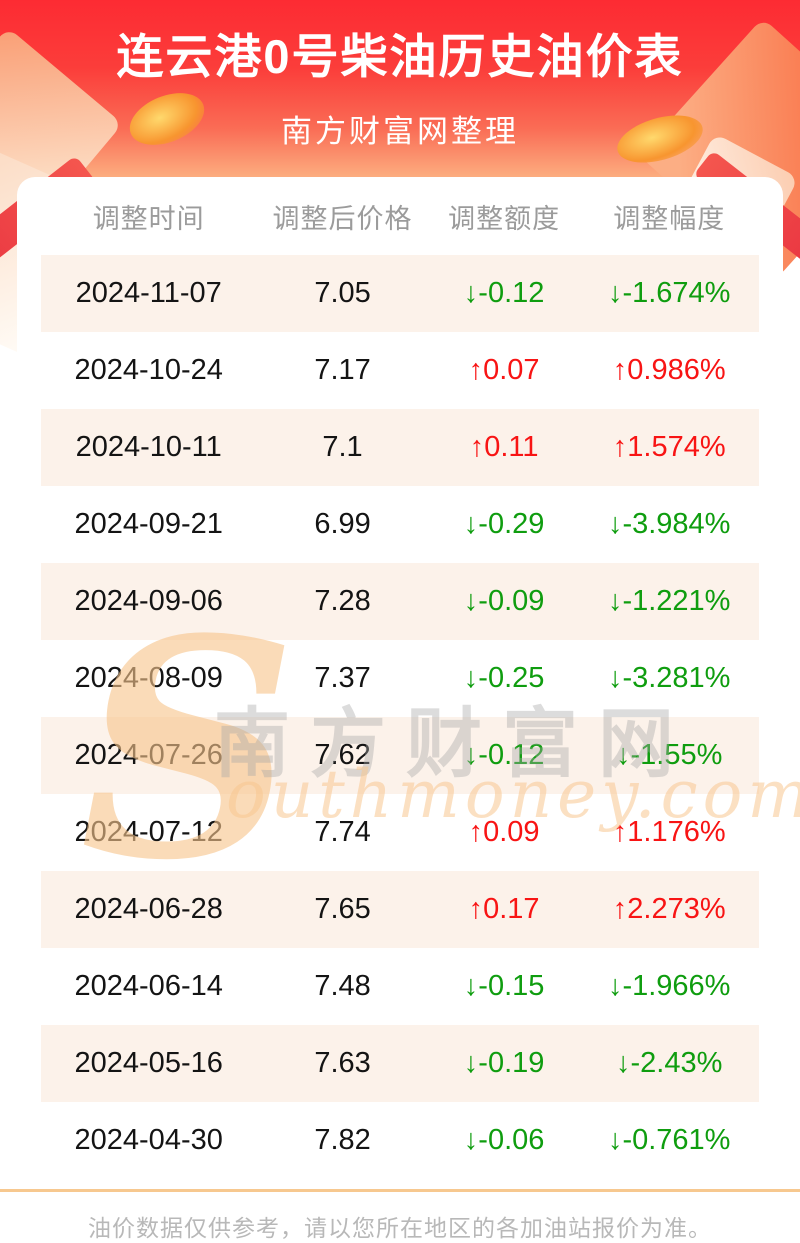 The width and height of the screenshot is (800, 1243). I want to click on cell-price: 7.05, so click(342, 293).